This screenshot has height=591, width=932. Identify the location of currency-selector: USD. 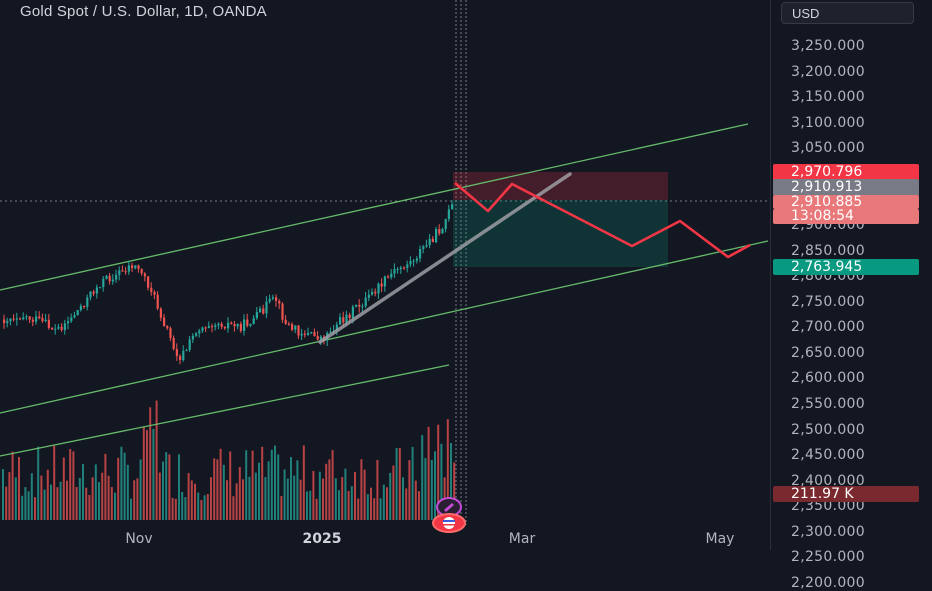
(847, 13).